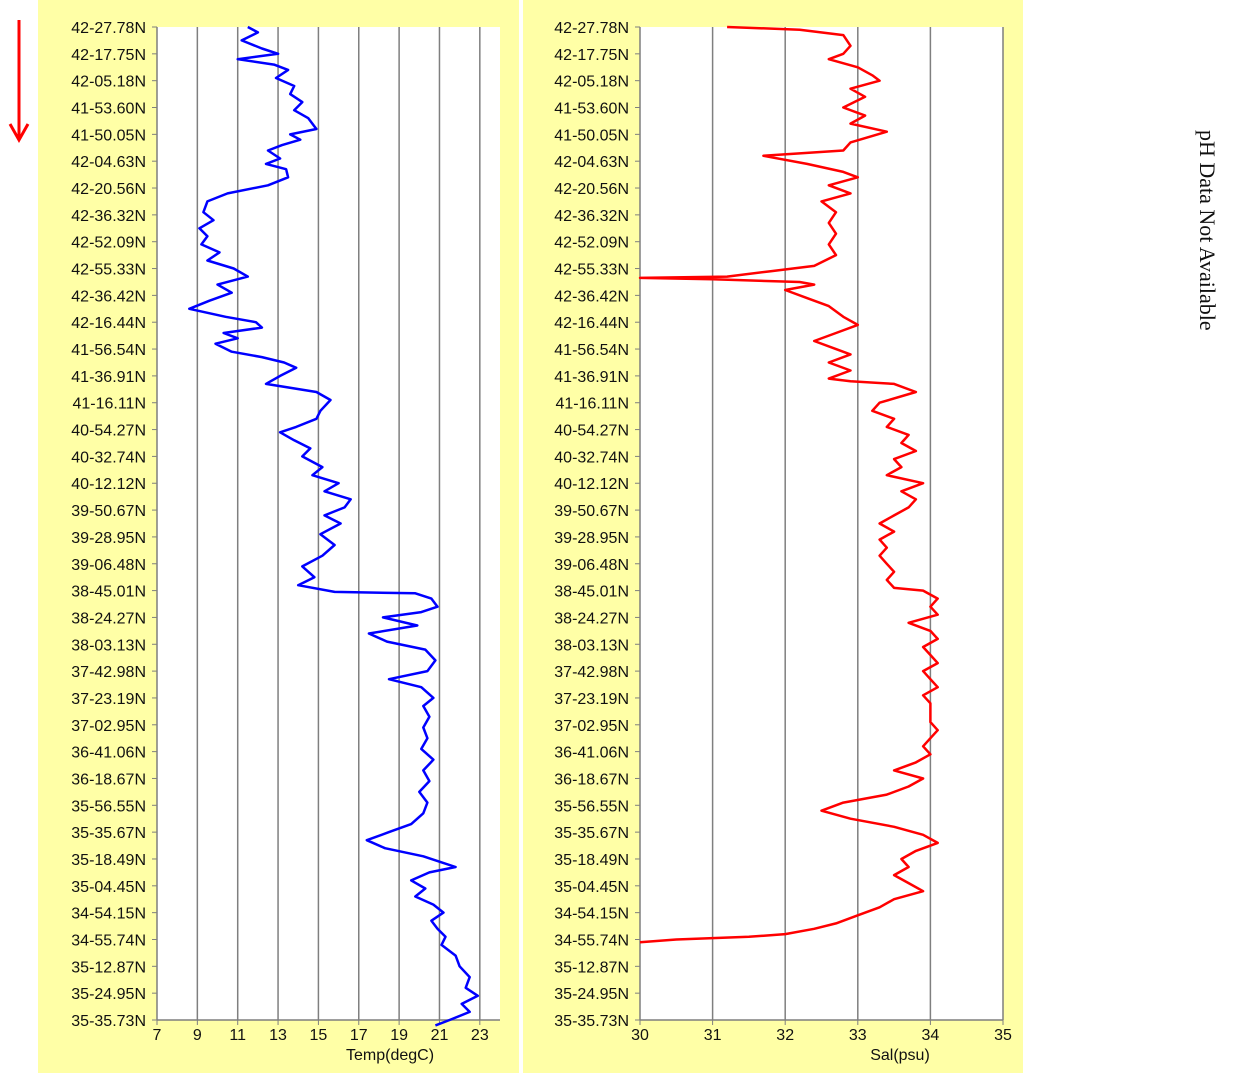 Image resolution: width=1239 pixels, height=1075 pixels. I want to click on temp-y-tick-label: 40-54.27N, so click(108, 431).